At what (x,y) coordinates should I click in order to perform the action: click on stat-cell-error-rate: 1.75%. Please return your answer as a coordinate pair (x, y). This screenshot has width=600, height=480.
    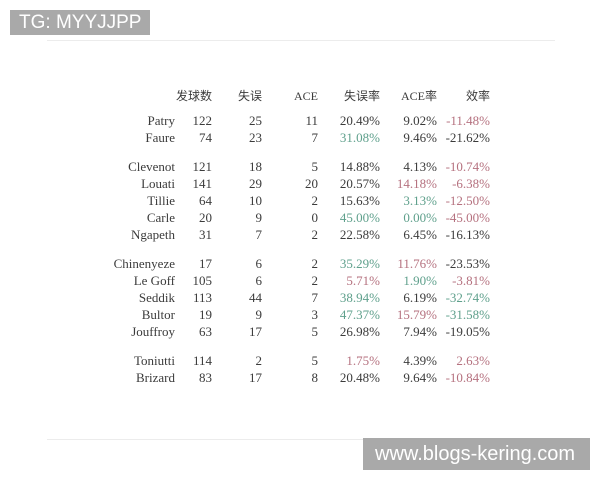
    Looking at the image, I should click on (363, 360).